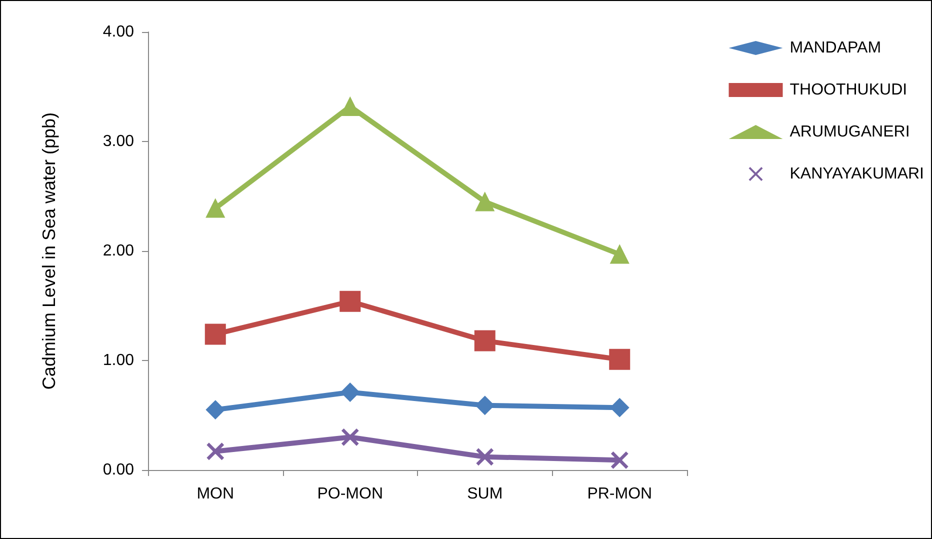 This screenshot has height=539, width=932. I want to click on x-tick-label: SUM, so click(485, 494).